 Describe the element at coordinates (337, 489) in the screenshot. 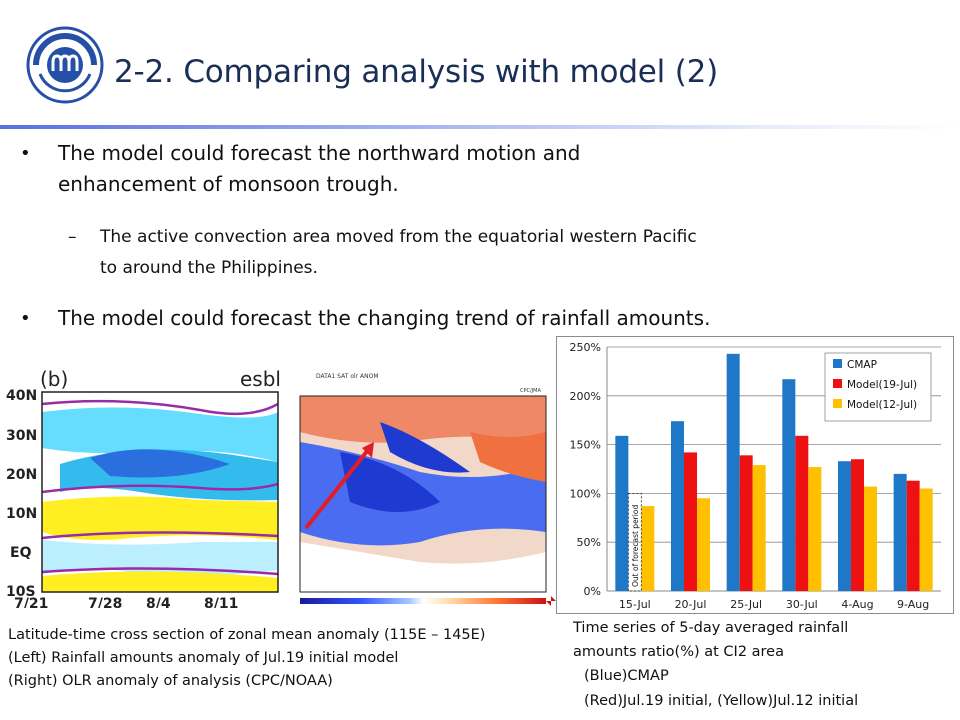

I see `red-arrow-shaft` at that location.